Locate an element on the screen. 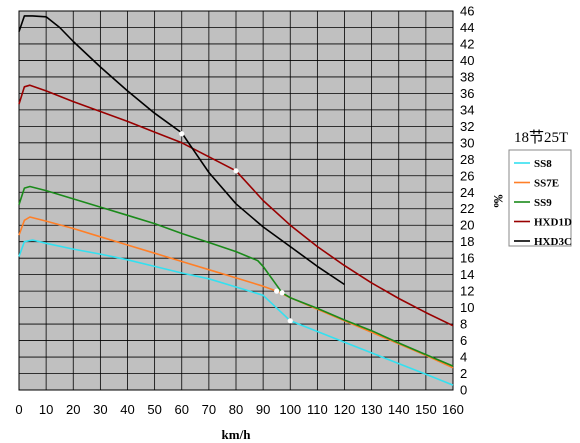  x-tick-label: 10 is located at coordinates (46, 409).